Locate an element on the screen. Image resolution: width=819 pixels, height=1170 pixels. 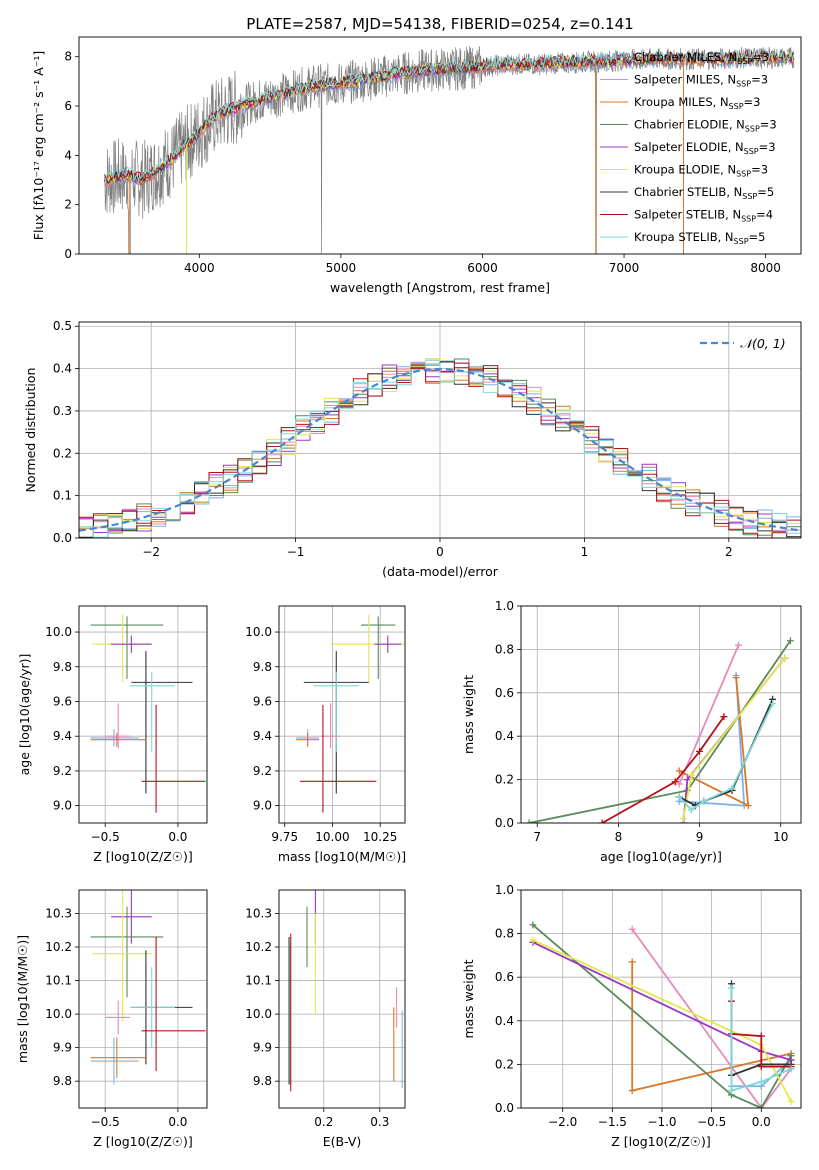
y-tick-label: 0.1 is located at coordinates (62, 496).